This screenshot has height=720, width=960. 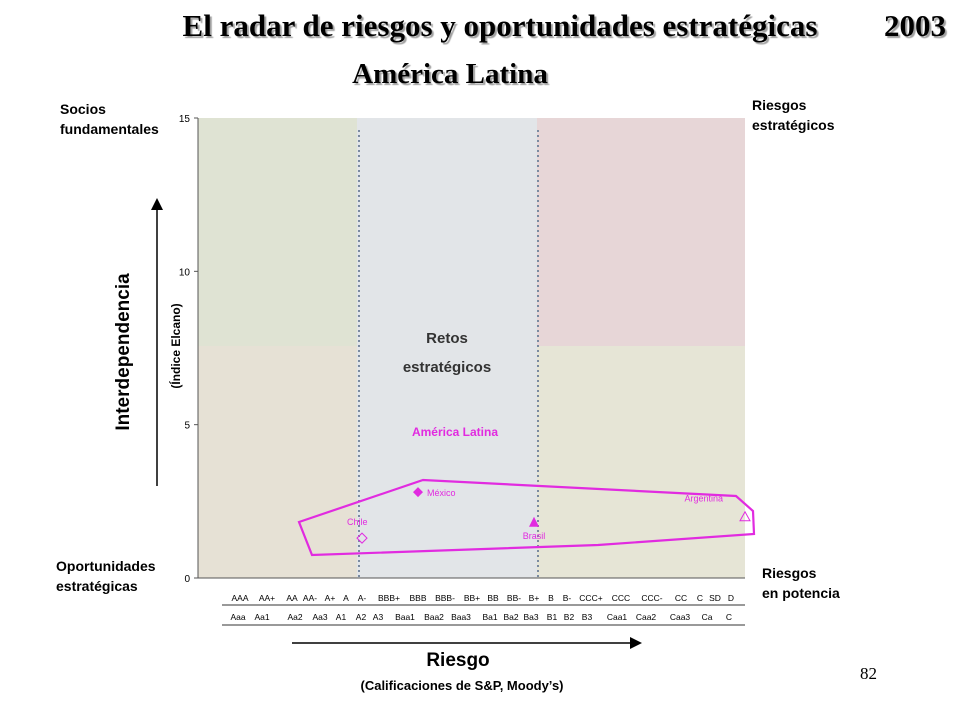 What do you see at coordinates (441, 493) in the screenshot?
I see `point-mxico-label: México` at bounding box center [441, 493].